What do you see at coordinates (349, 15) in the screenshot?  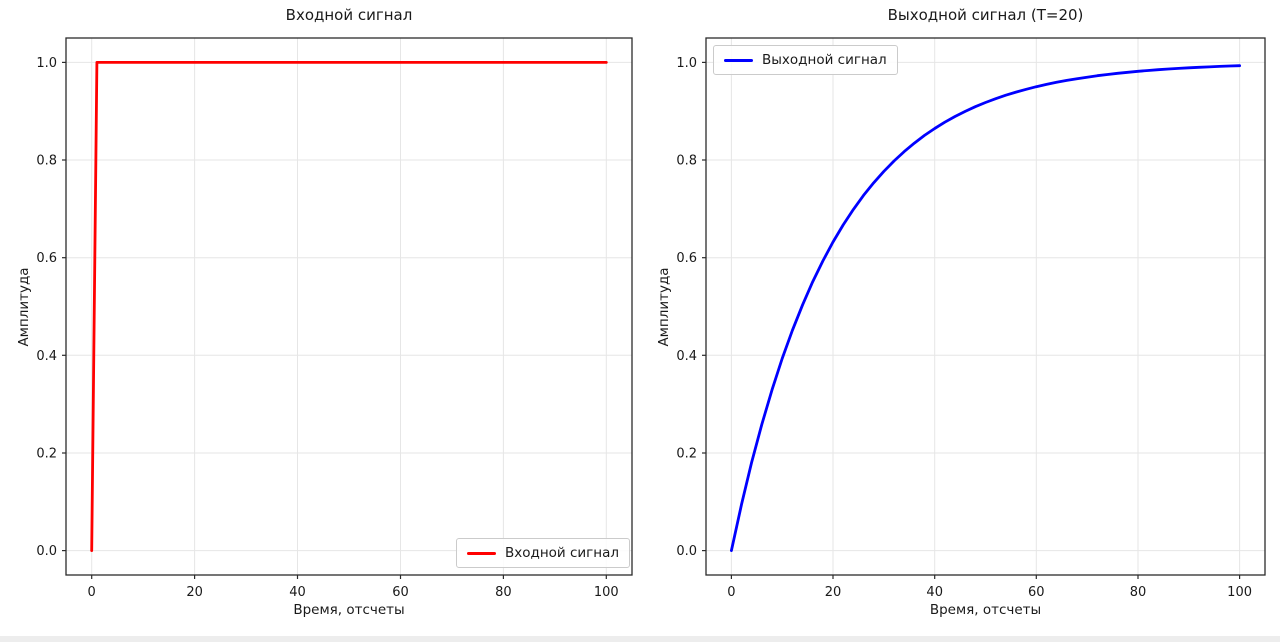 I see `chart-title-input: Входной сигнал` at bounding box center [349, 15].